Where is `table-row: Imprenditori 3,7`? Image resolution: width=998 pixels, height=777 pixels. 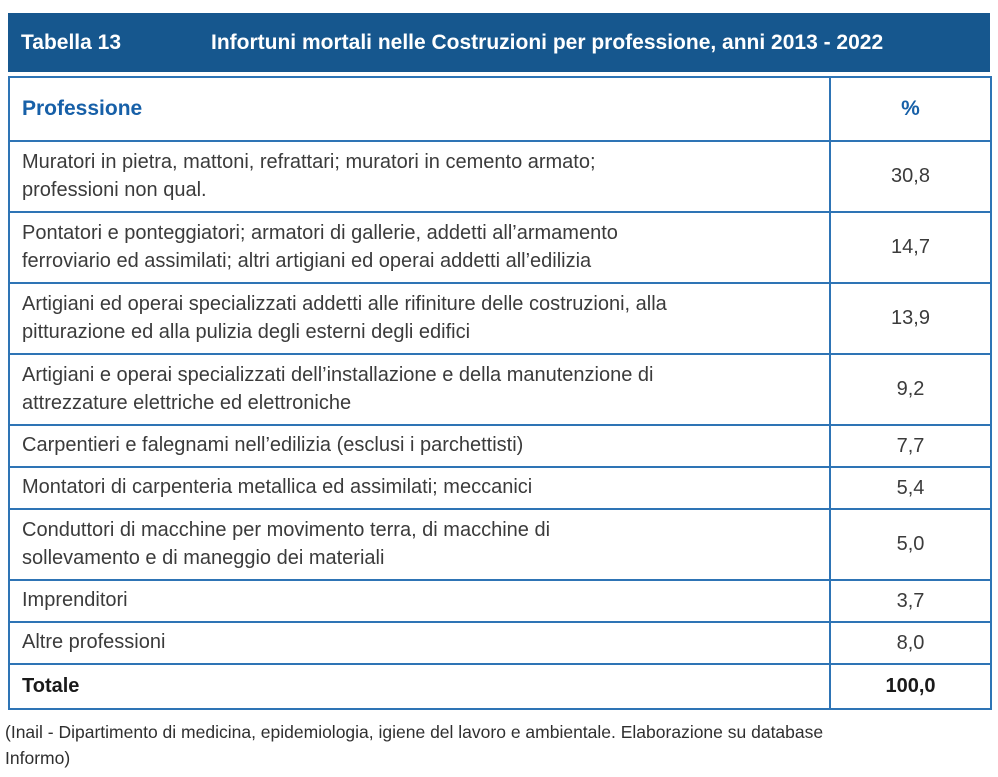
table-row: Imprenditori 3,7 is located at coordinates (500, 601).